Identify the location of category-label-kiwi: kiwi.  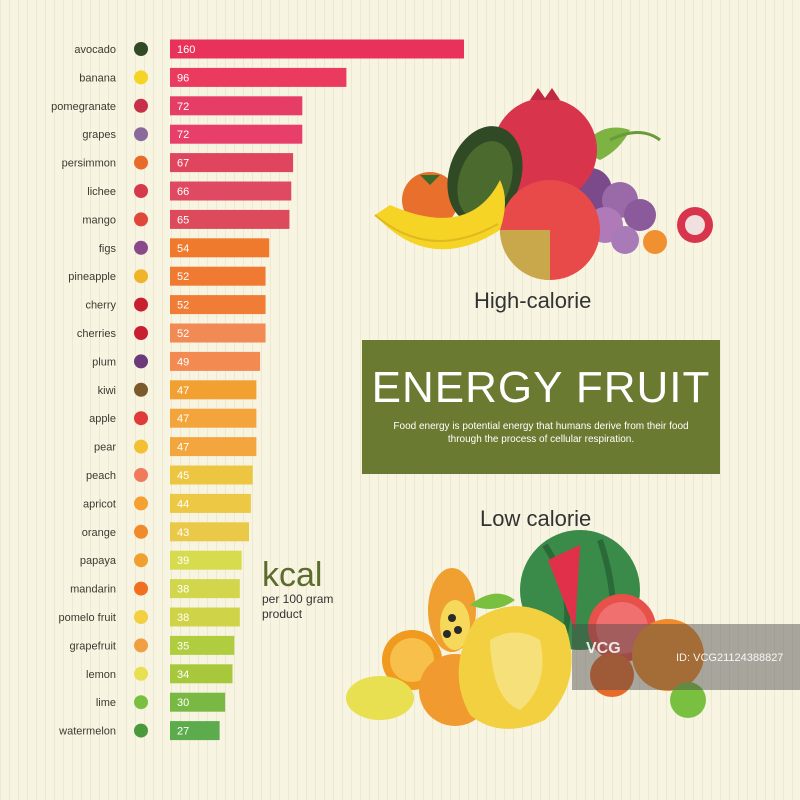
(107, 391).